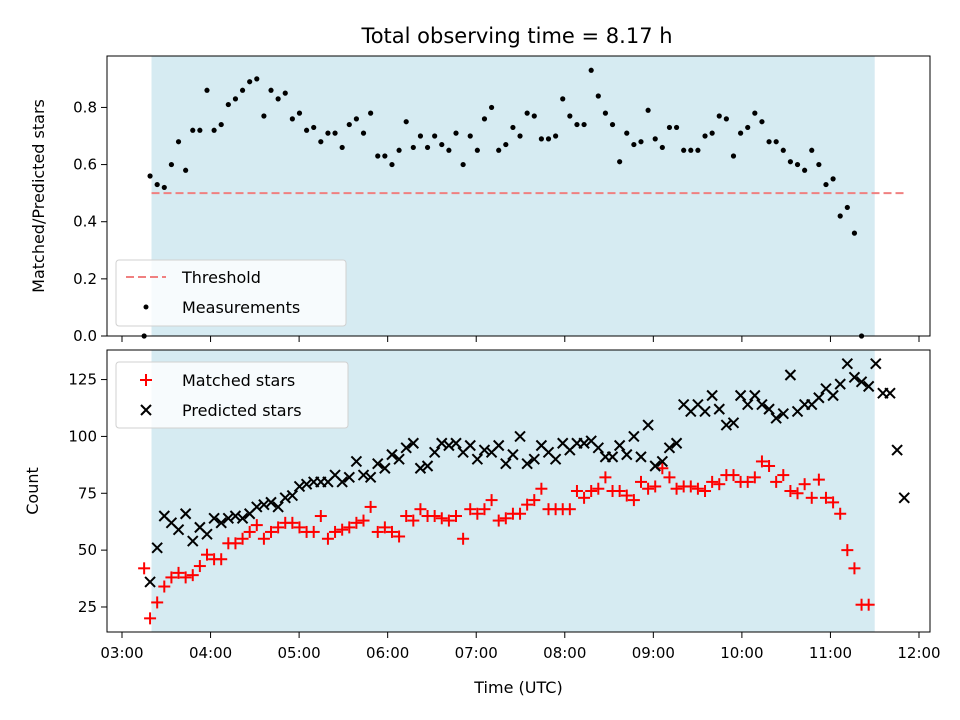 This screenshot has height=720, width=960. Describe the element at coordinates (241, 307) in the screenshot. I see `legend-measurements-label: Measurements` at that location.